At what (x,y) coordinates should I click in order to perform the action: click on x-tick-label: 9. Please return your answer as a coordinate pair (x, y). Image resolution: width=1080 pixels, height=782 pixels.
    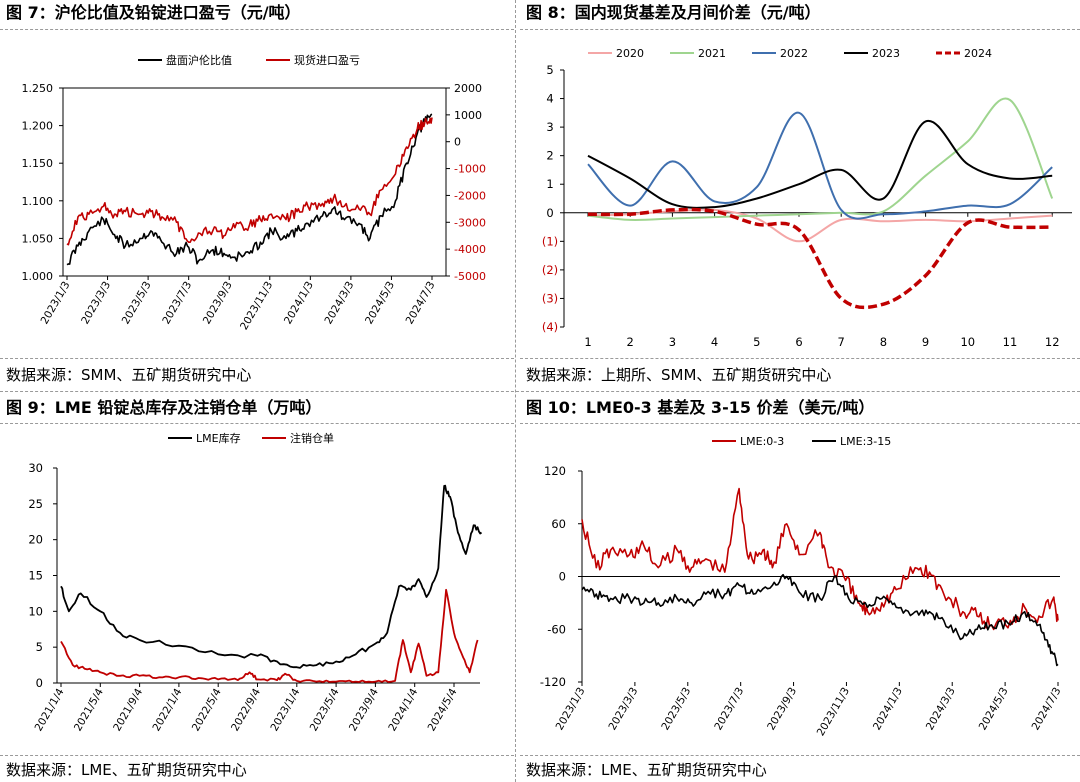
    Looking at the image, I should click on (925, 342).